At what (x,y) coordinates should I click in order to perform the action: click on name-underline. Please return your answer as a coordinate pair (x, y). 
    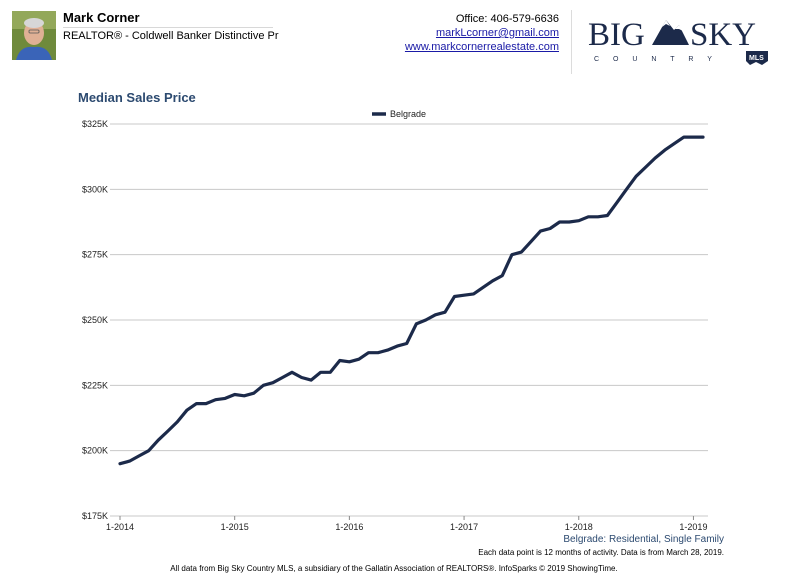
    Looking at the image, I should click on (168, 27).